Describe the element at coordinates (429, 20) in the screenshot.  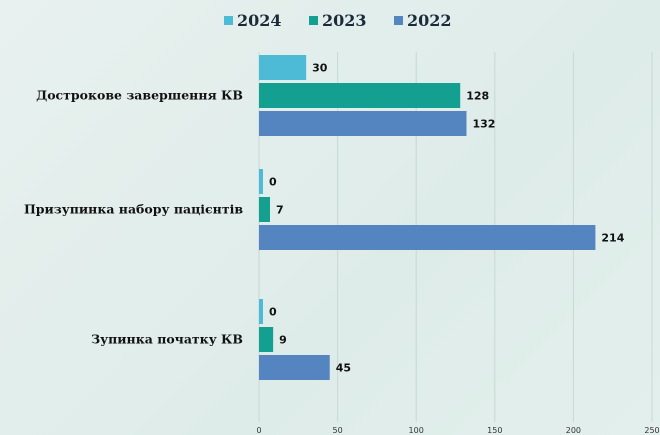
I see `legend-label: 2022` at that location.